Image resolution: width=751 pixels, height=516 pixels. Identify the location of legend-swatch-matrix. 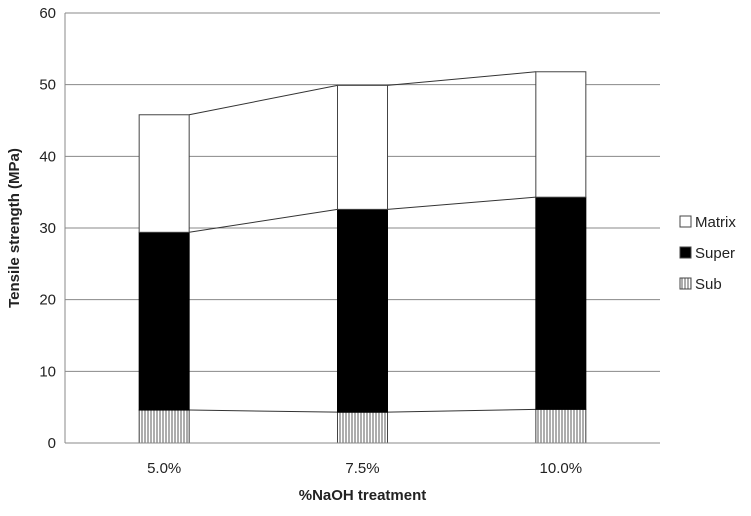
(685, 221).